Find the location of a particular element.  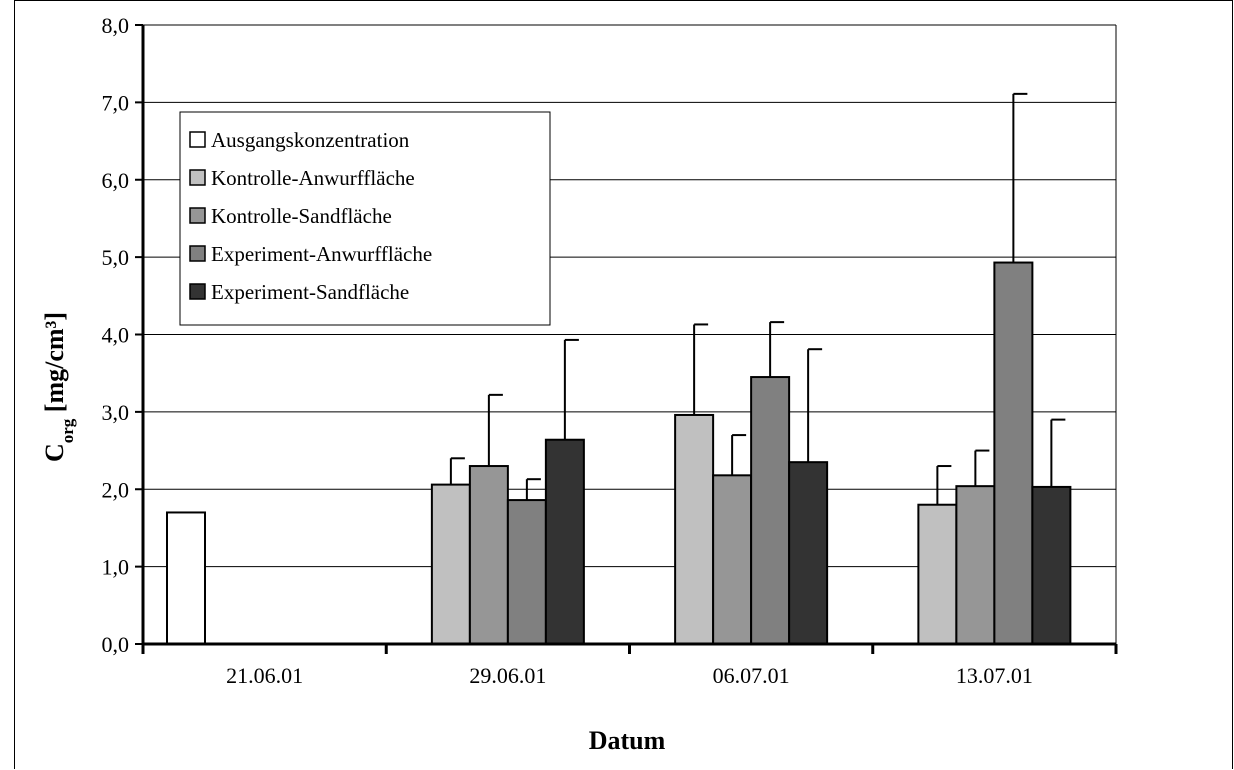

x-axis-title: Datum is located at coordinates (627, 740).